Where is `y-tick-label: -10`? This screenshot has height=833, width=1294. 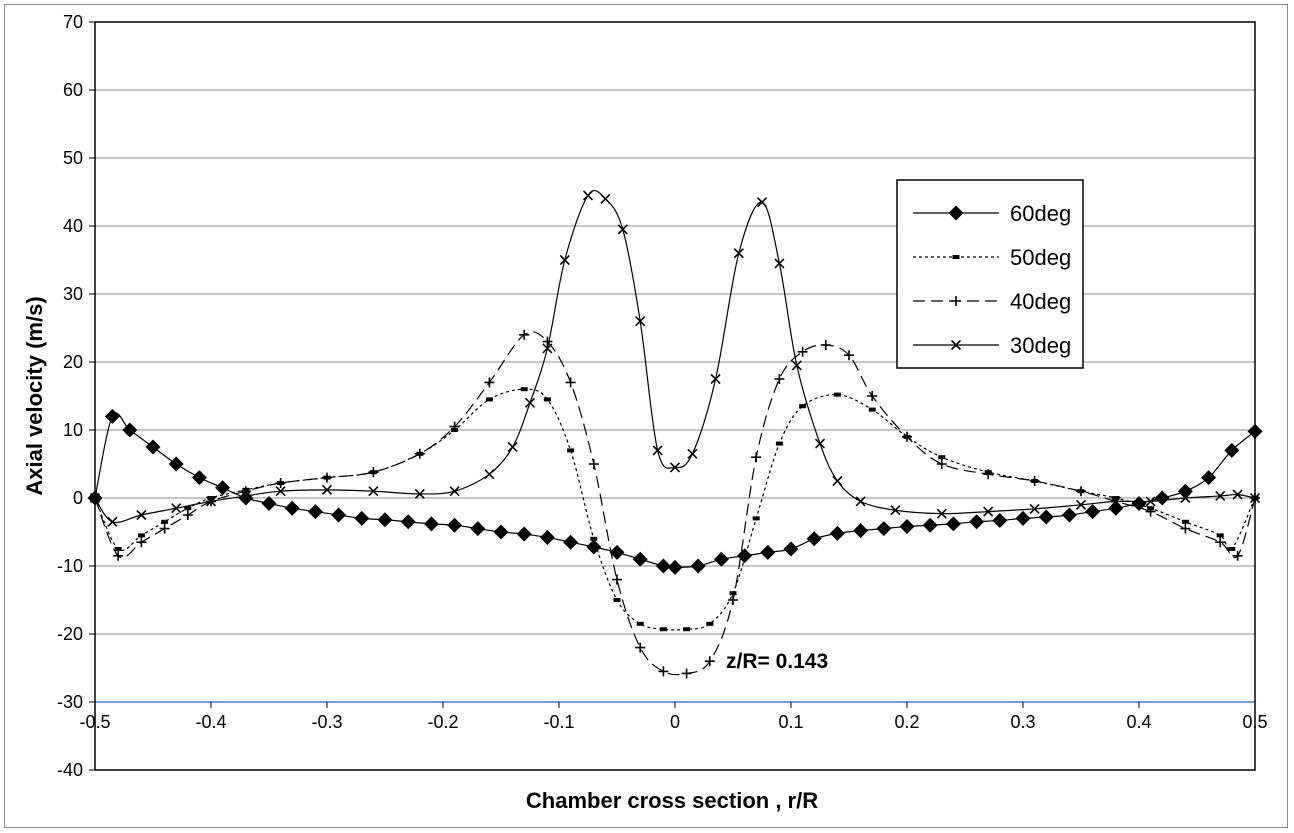
y-tick-label: -10 is located at coordinates (70, 566).